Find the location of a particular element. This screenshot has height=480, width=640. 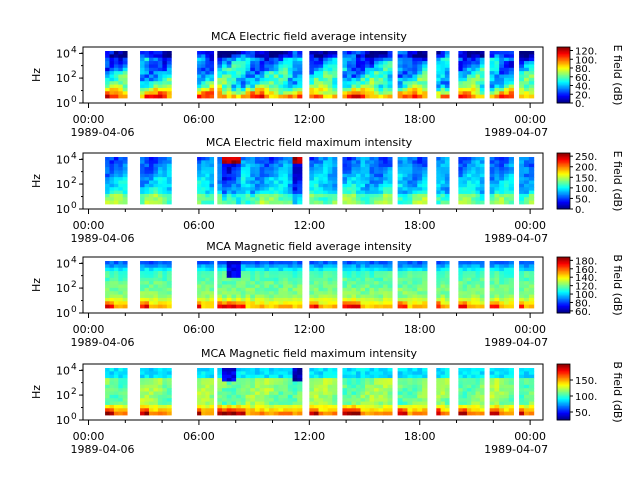

colorbar-tick-label: 180. is located at coordinates (586, 261).